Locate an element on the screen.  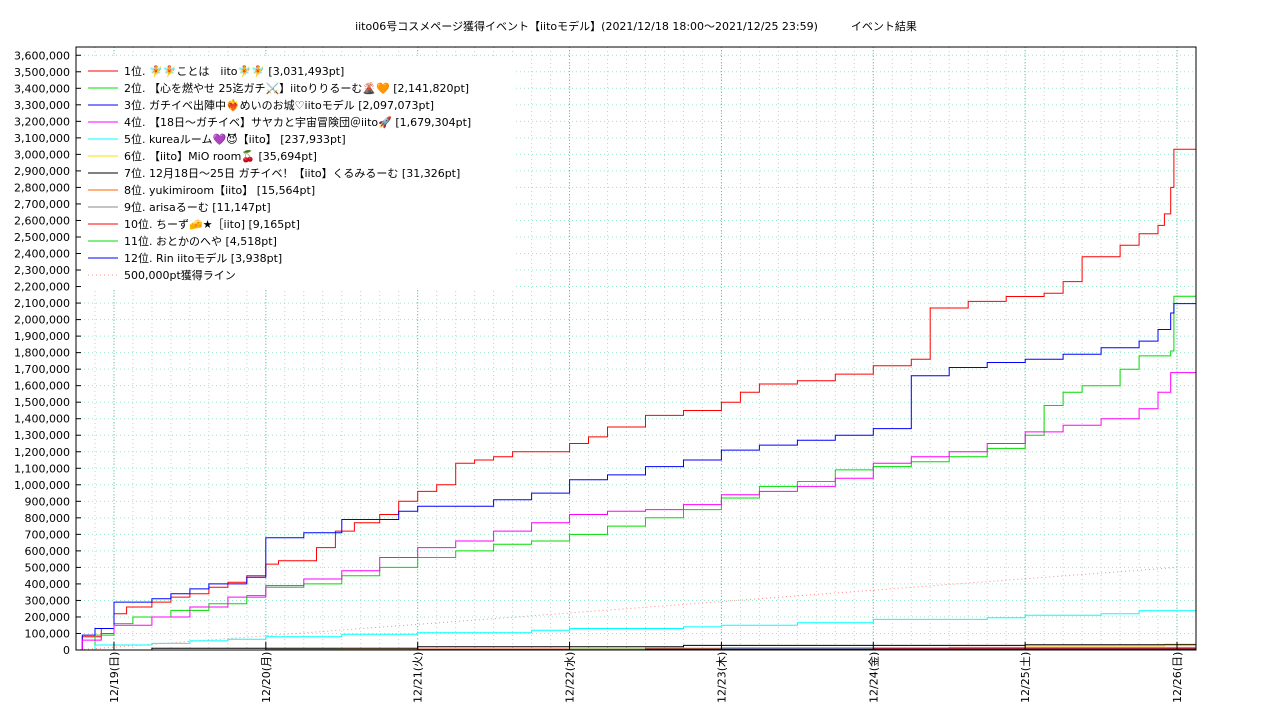
legend-label: 1位. 🧚🧚ことは iito🧚🧚 [3,031,493pt] is located at coordinates (234, 71).